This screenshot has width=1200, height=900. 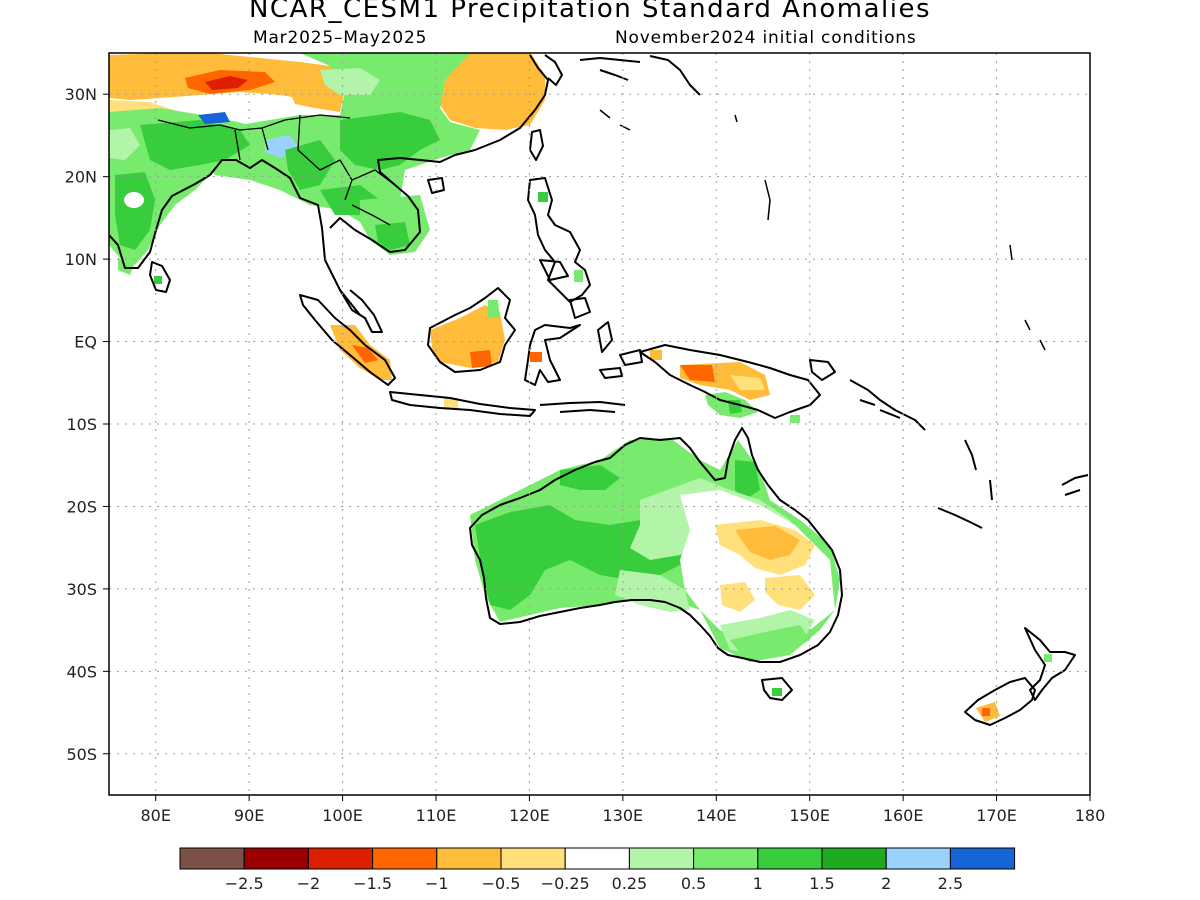 What do you see at coordinates (81, 259) in the screenshot?
I see `lat-label: 10N` at bounding box center [81, 259].